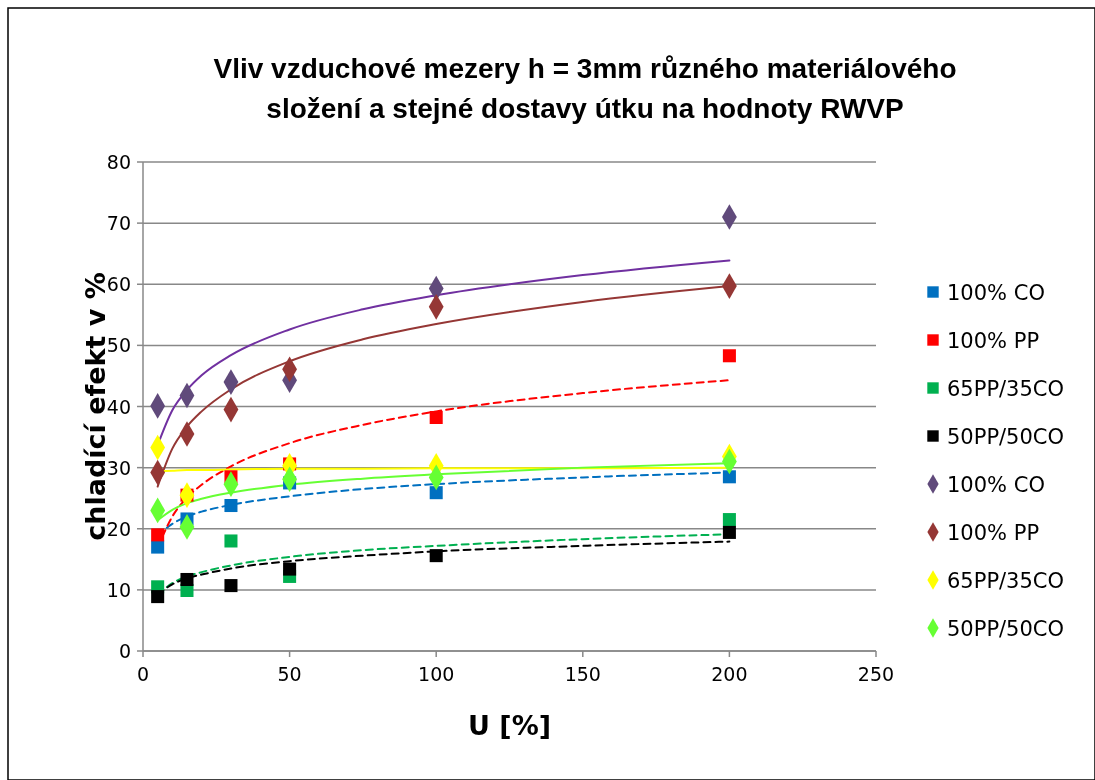 The width and height of the screenshot is (1095, 780). Describe the element at coordinates (118, 589) in the screenshot. I see `y-tick-label: 10` at that location.